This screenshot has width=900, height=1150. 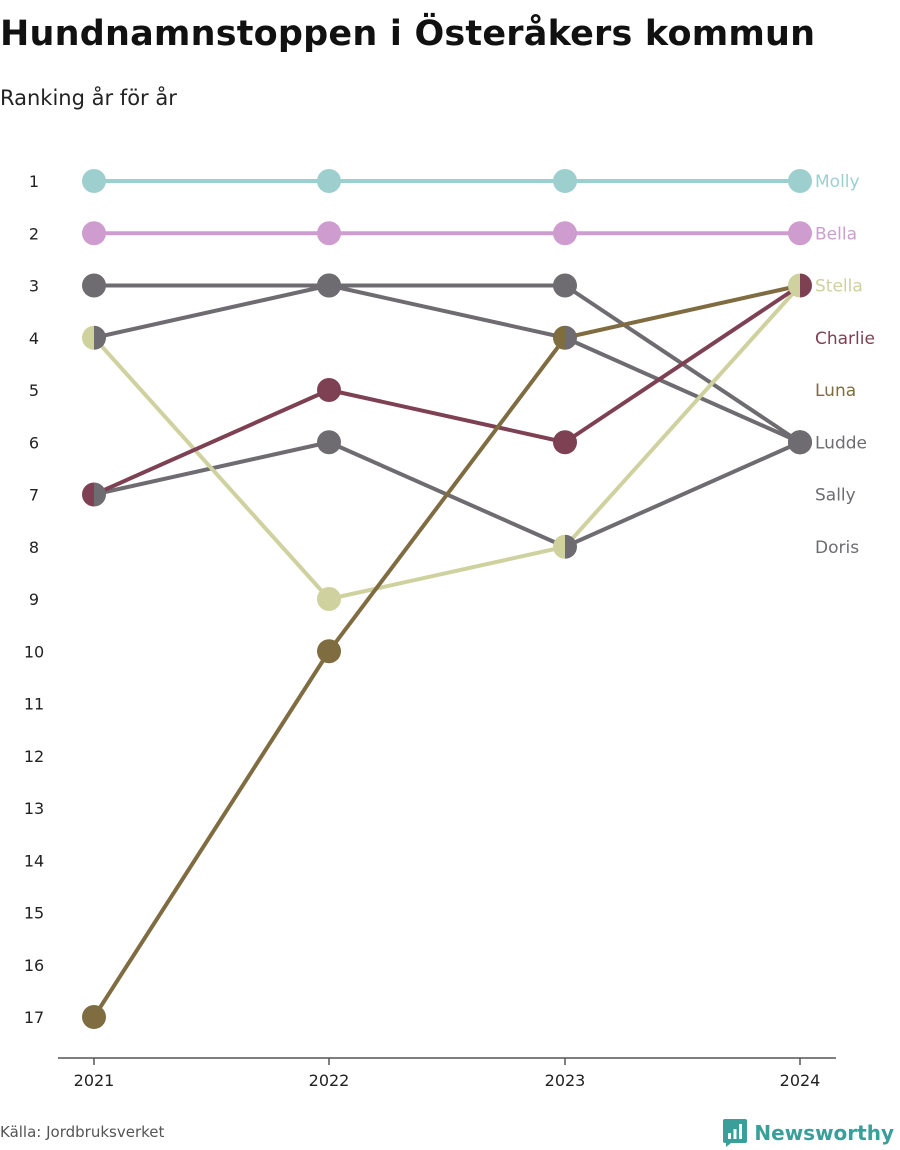 I want to click on y-tick-label: 15, so click(x=34, y=913).